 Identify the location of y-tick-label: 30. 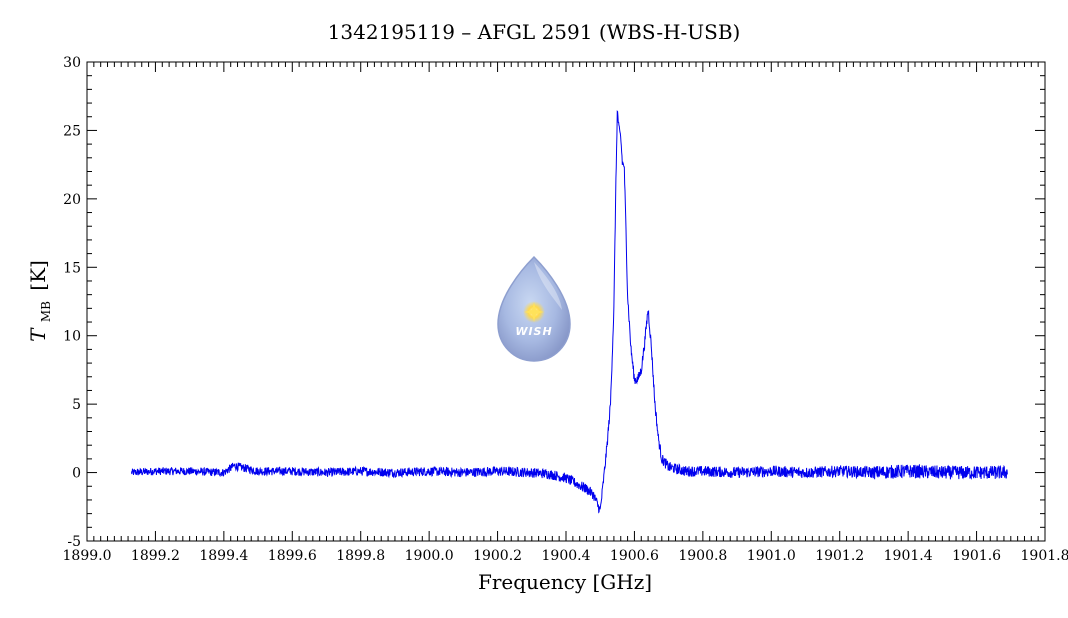
(72, 63).